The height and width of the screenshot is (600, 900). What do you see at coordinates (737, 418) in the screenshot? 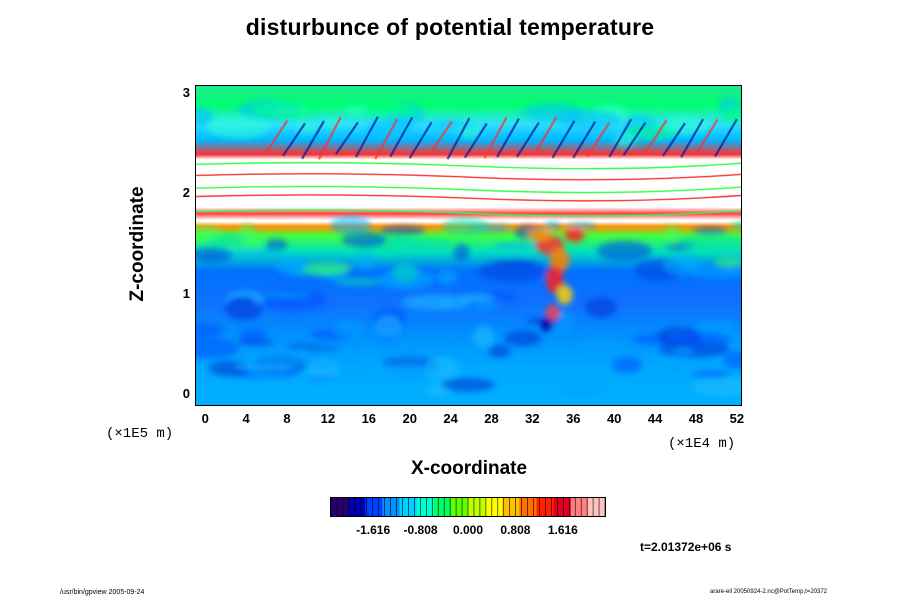
I see `x-tick-label: 52` at bounding box center [737, 418].